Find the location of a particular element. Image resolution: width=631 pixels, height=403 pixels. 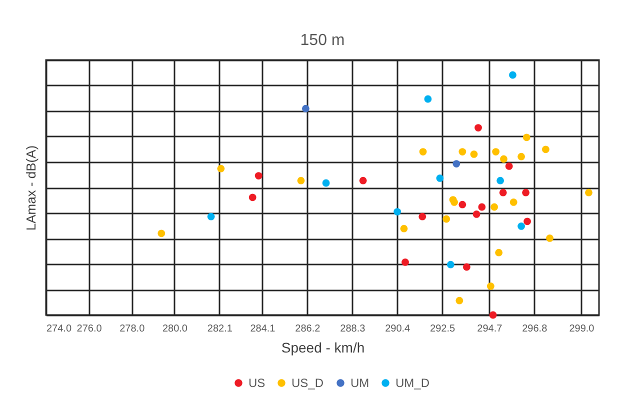

x-tick-label: 288.3 is located at coordinates (353, 329).